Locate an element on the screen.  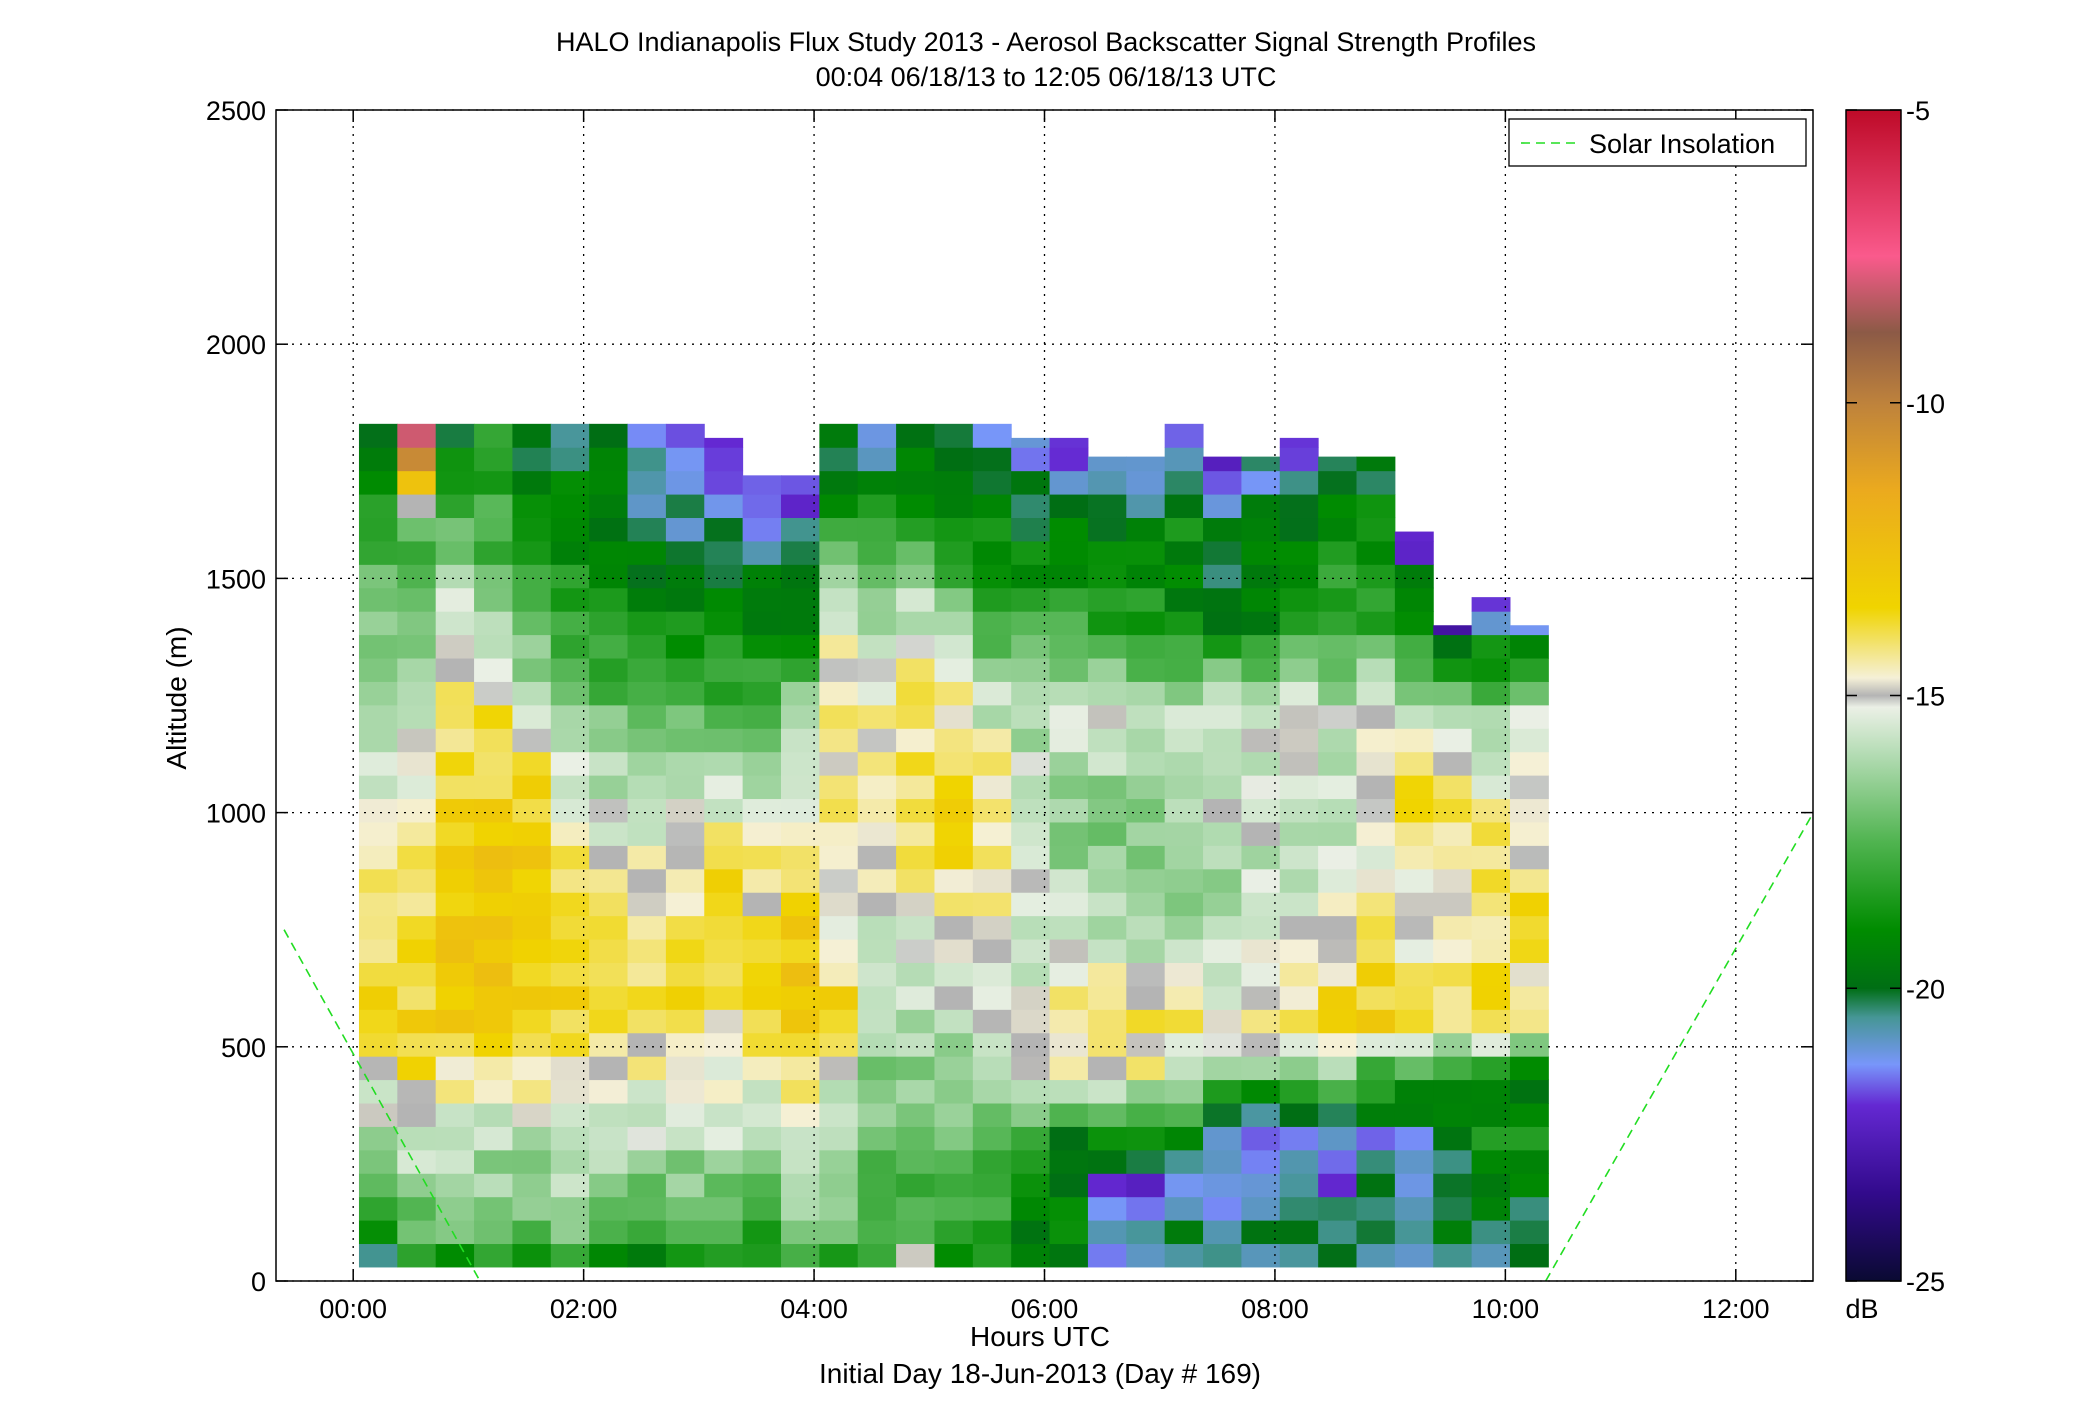
x-tick-label: 00:00 is located at coordinates (353, 1309).